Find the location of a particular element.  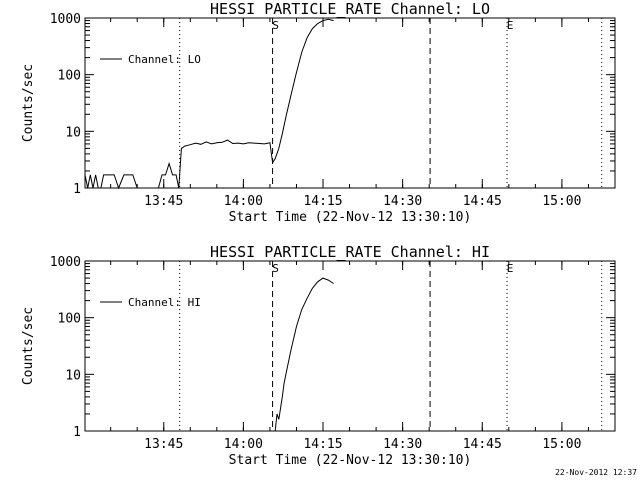

legend-label: Channel: LO is located at coordinates (164, 59).